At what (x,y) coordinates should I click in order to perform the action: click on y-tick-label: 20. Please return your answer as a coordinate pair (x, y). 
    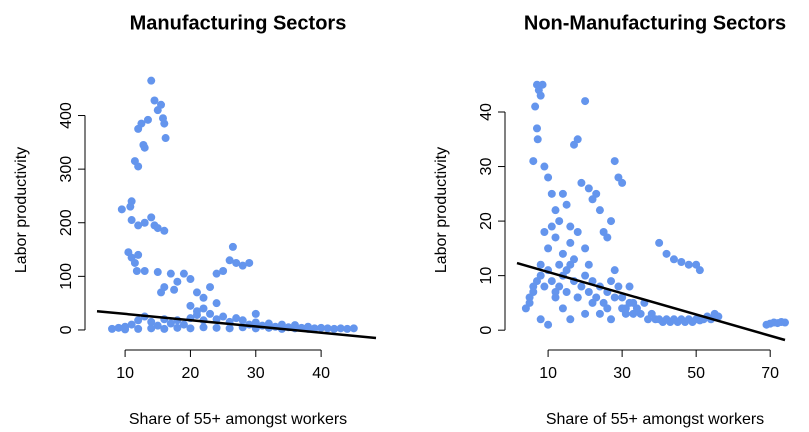
    Looking at the image, I should click on (486, 221).